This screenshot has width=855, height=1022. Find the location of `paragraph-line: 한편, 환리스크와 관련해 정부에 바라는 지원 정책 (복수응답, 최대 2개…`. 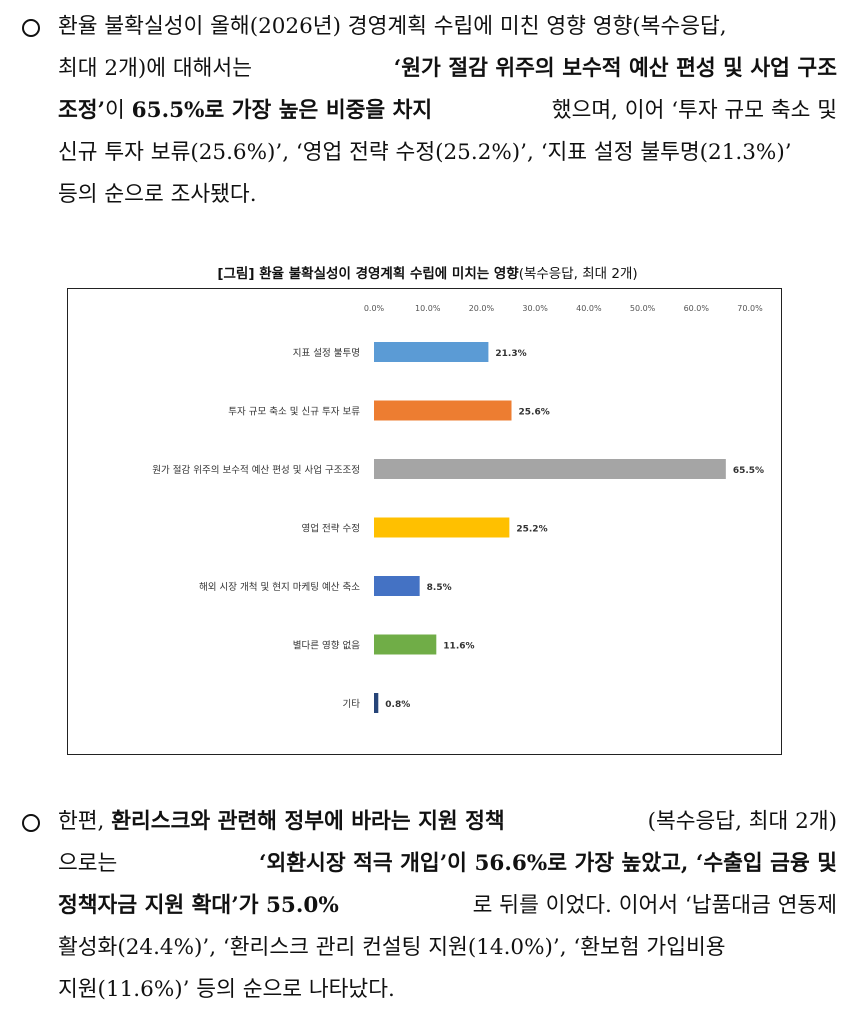

paragraph-line: 한편, 환리스크와 관련해 정부에 바라는 지원 정책 (복수응답, 최대 2개… is located at coordinates (429, 822).